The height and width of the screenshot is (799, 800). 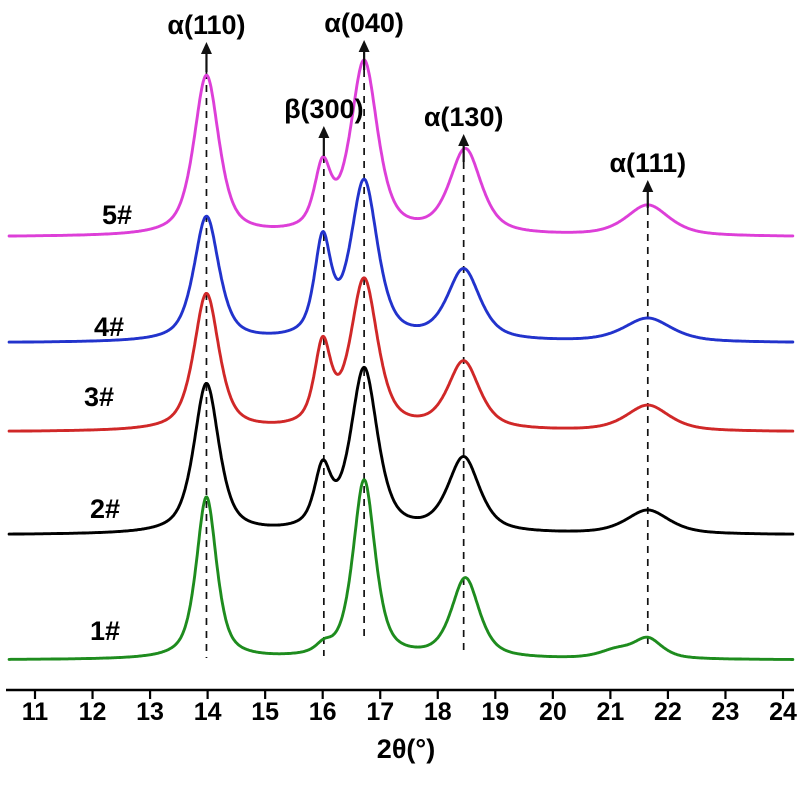 What do you see at coordinates (265, 712) in the screenshot?
I see `x-tick-label-15: 15` at bounding box center [265, 712].